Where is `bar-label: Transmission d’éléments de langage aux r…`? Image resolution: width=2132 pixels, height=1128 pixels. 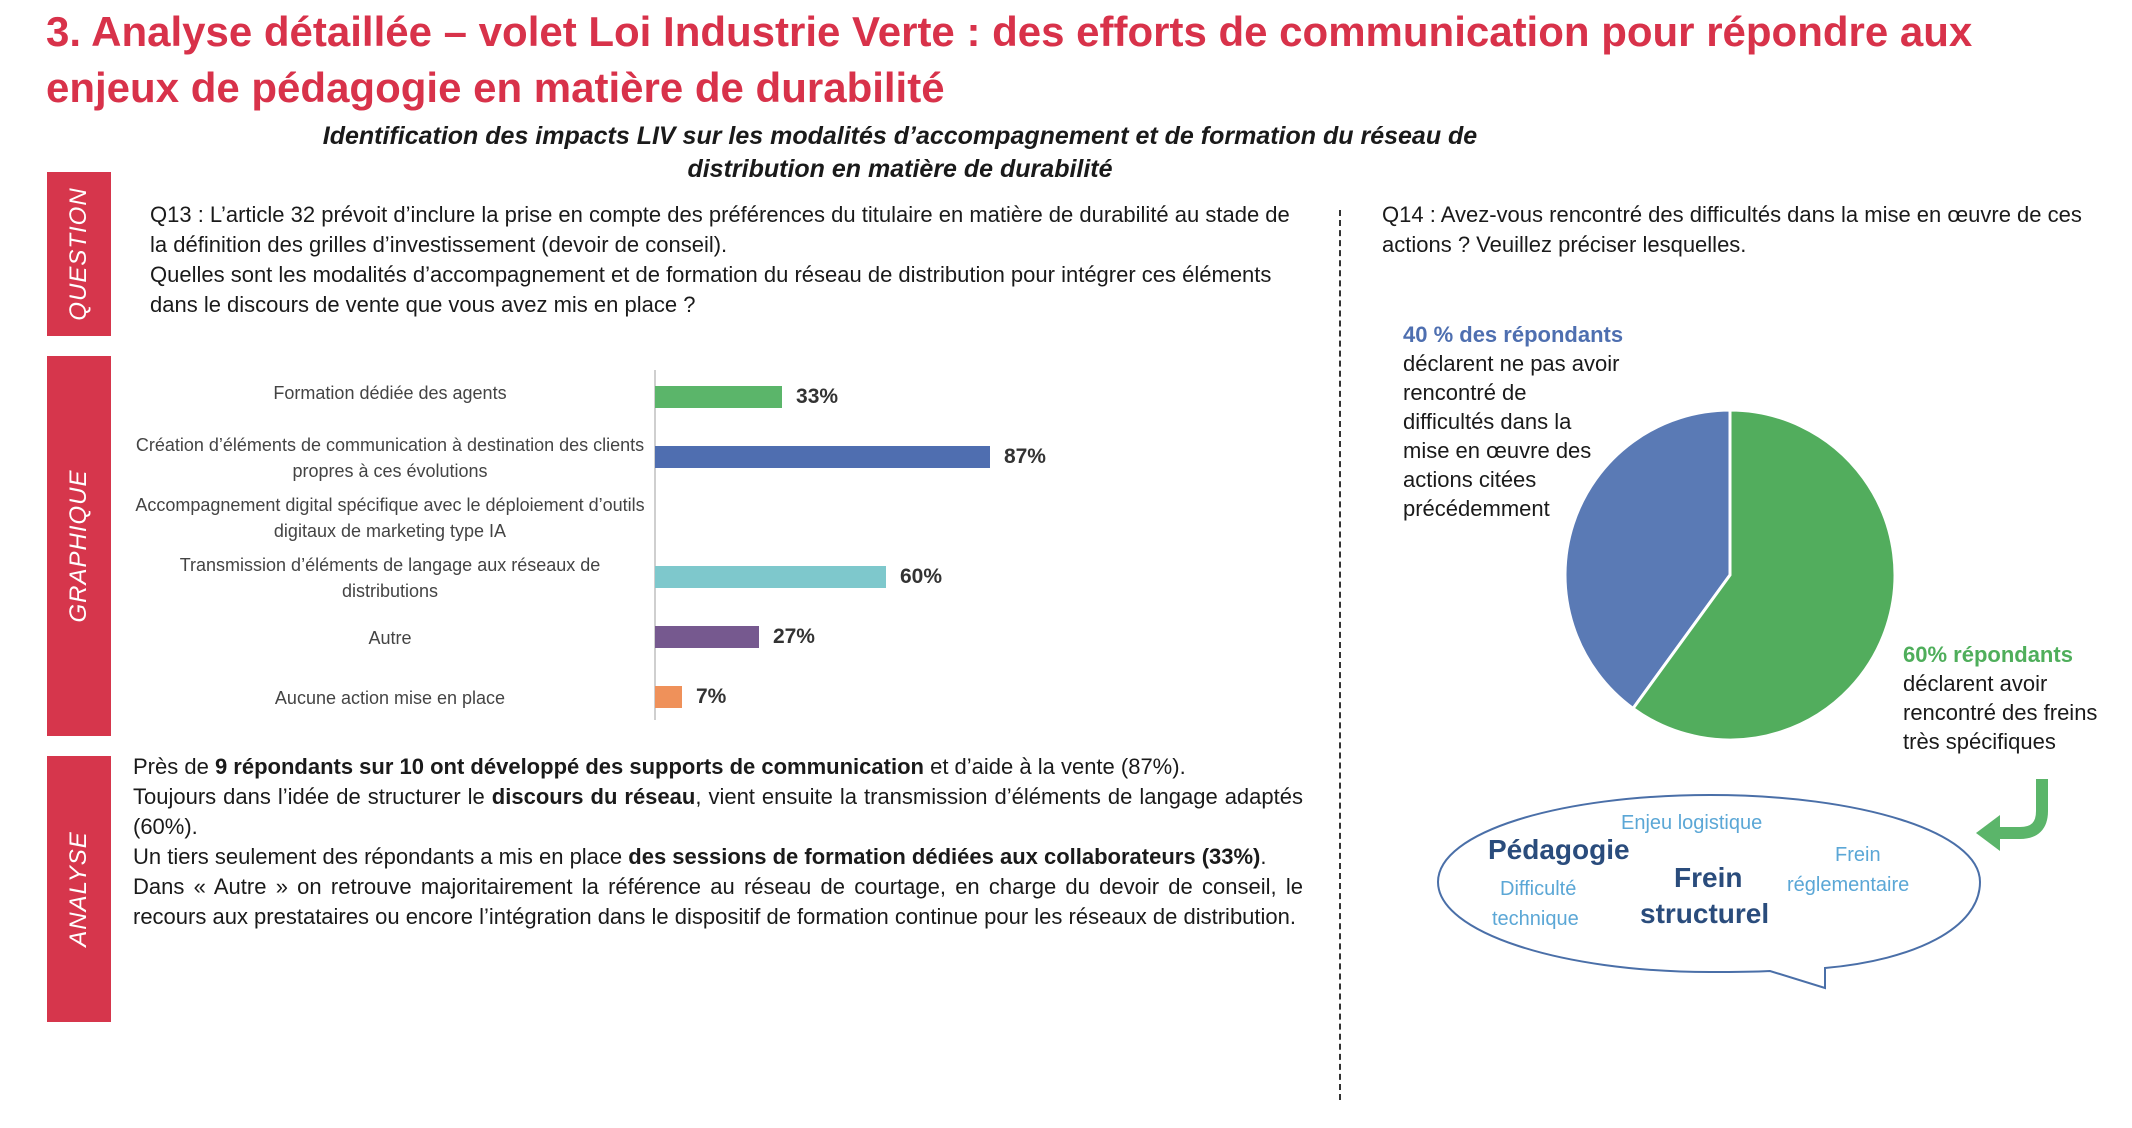
bar-label: Transmission d’éléments de langage aux r… is located at coordinates (390, 578).